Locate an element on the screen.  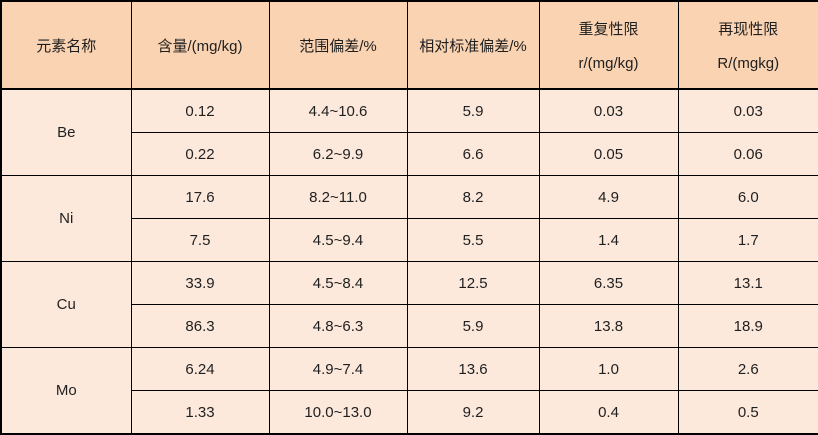
data-cell: 86.3 is located at coordinates (200, 326).